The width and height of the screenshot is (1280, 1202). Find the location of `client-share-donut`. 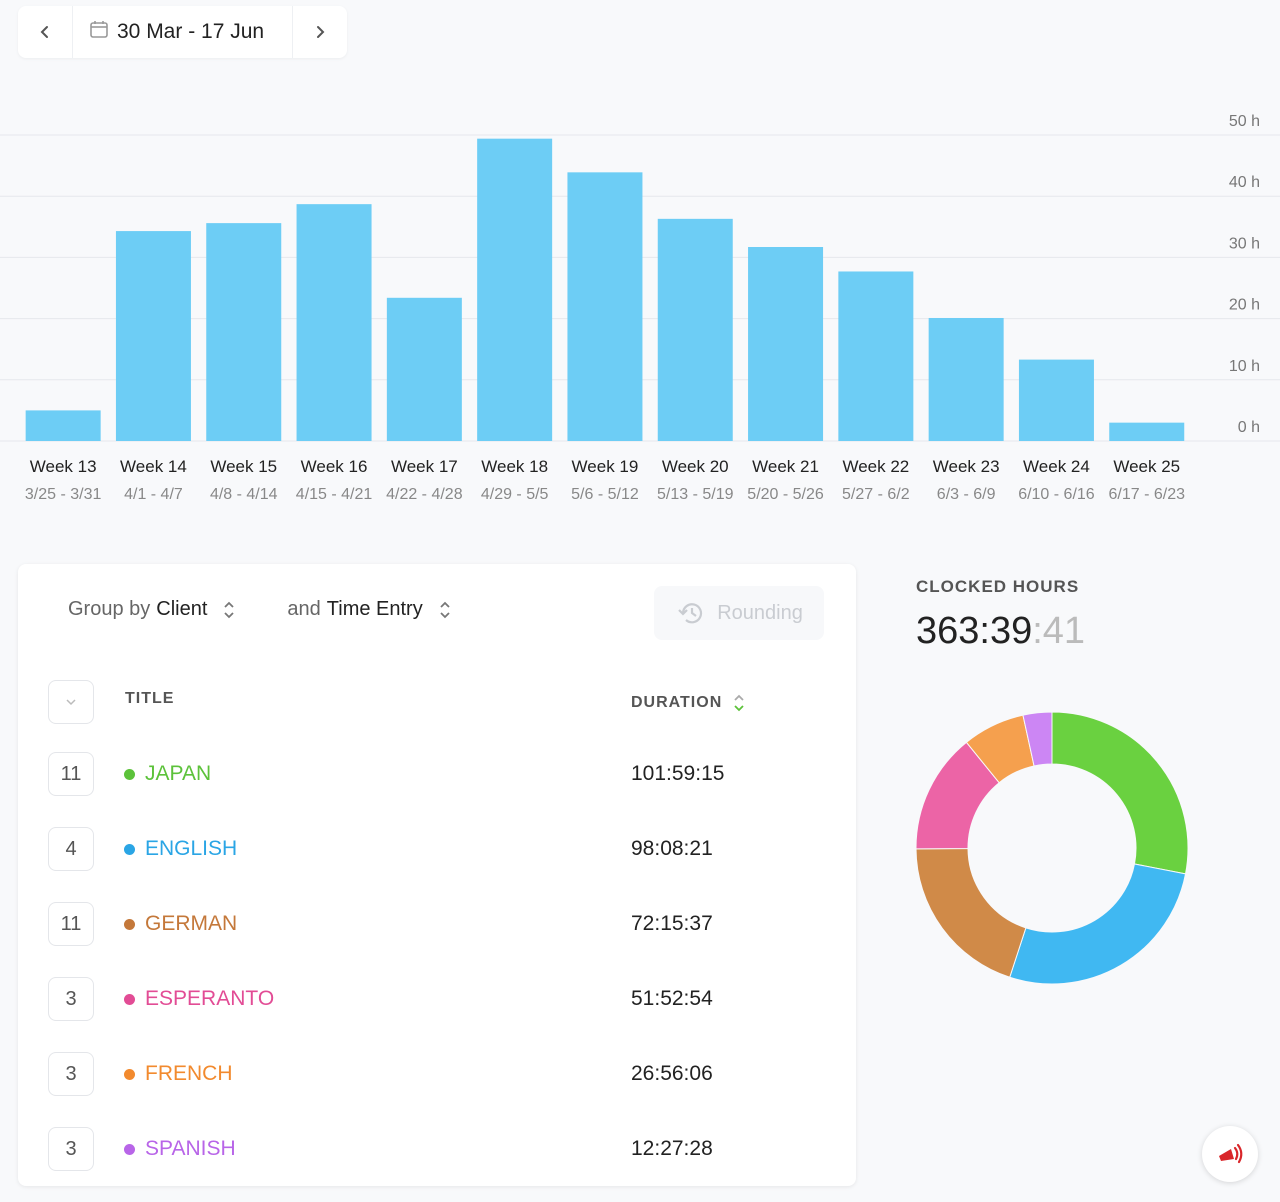

client-share-donut is located at coordinates (1052, 848).